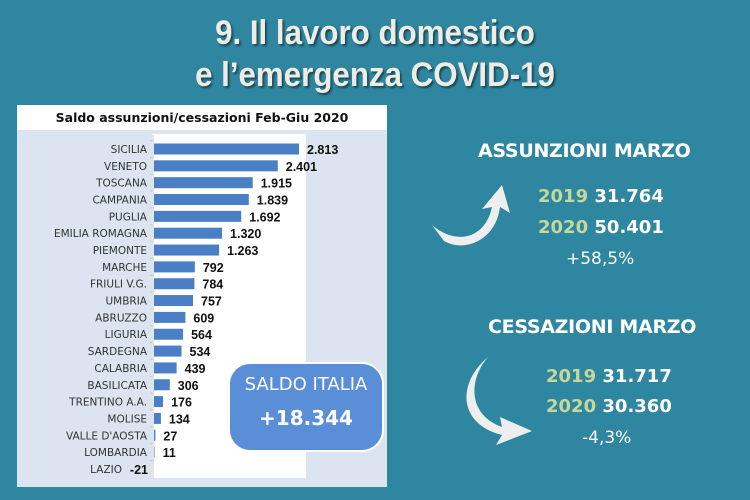 Image resolution: width=750 pixels, height=500 pixels. Describe the element at coordinates (301, 167) in the screenshot. I see `data-label: 2.401` at that location.